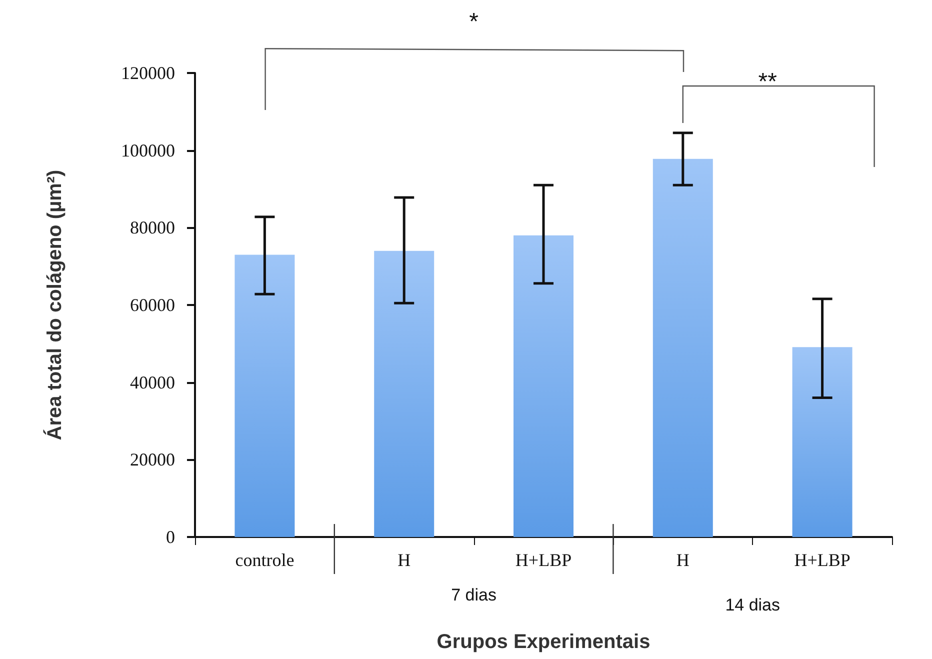 The width and height of the screenshot is (932, 659). What do you see at coordinates (543, 642) in the screenshot?
I see `x-axis-title: Grupos Experimentais` at bounding box center [543, 642].